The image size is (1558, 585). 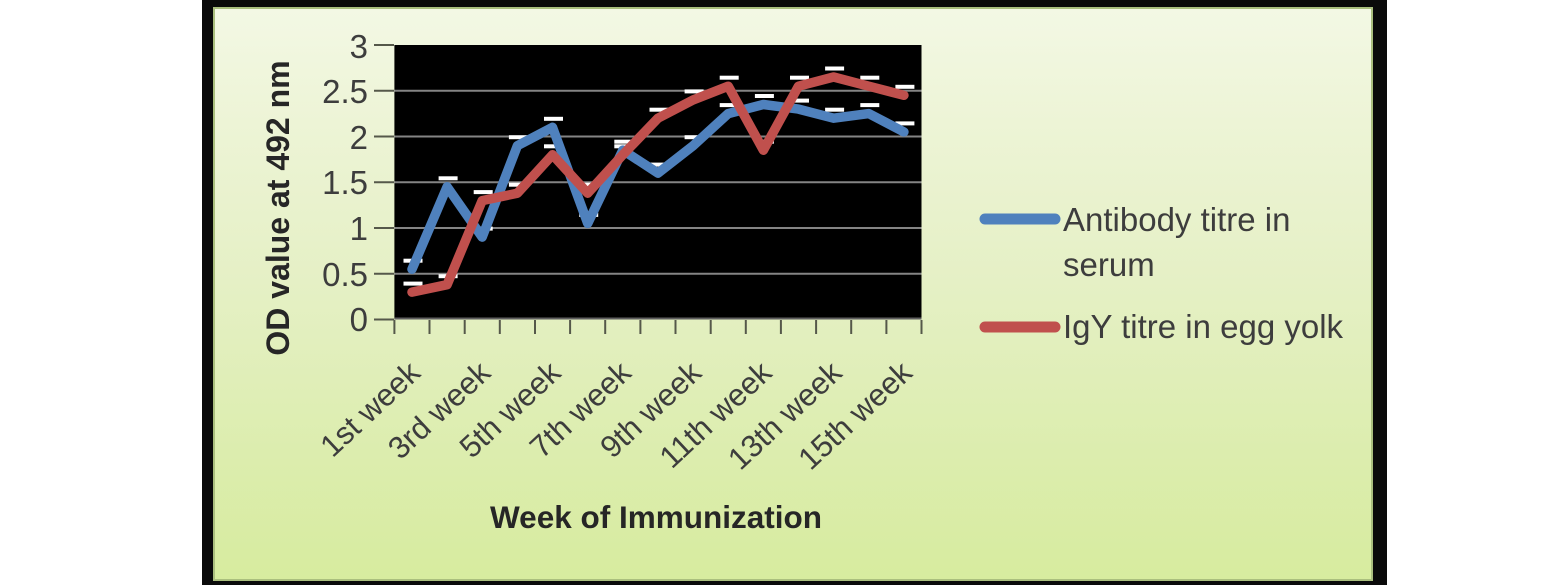 What do you see at coordinates (278, 207) in the screenshot?
I see `svg-text: OD value at 492 nm` at bounding box center [278, 207].